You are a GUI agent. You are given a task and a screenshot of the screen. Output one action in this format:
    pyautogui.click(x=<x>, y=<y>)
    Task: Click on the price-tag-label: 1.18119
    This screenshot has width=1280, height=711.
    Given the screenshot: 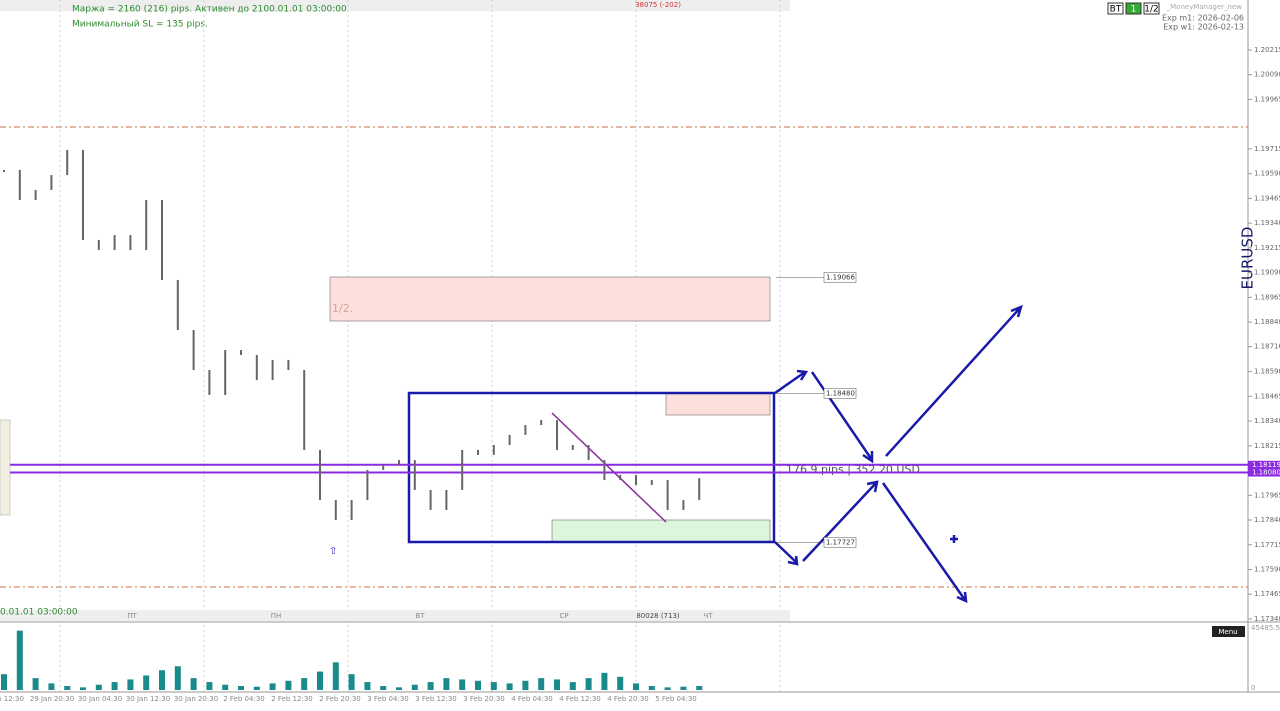 What is the action you would take?
    pyautogui.click(x=1266, y=465)
    